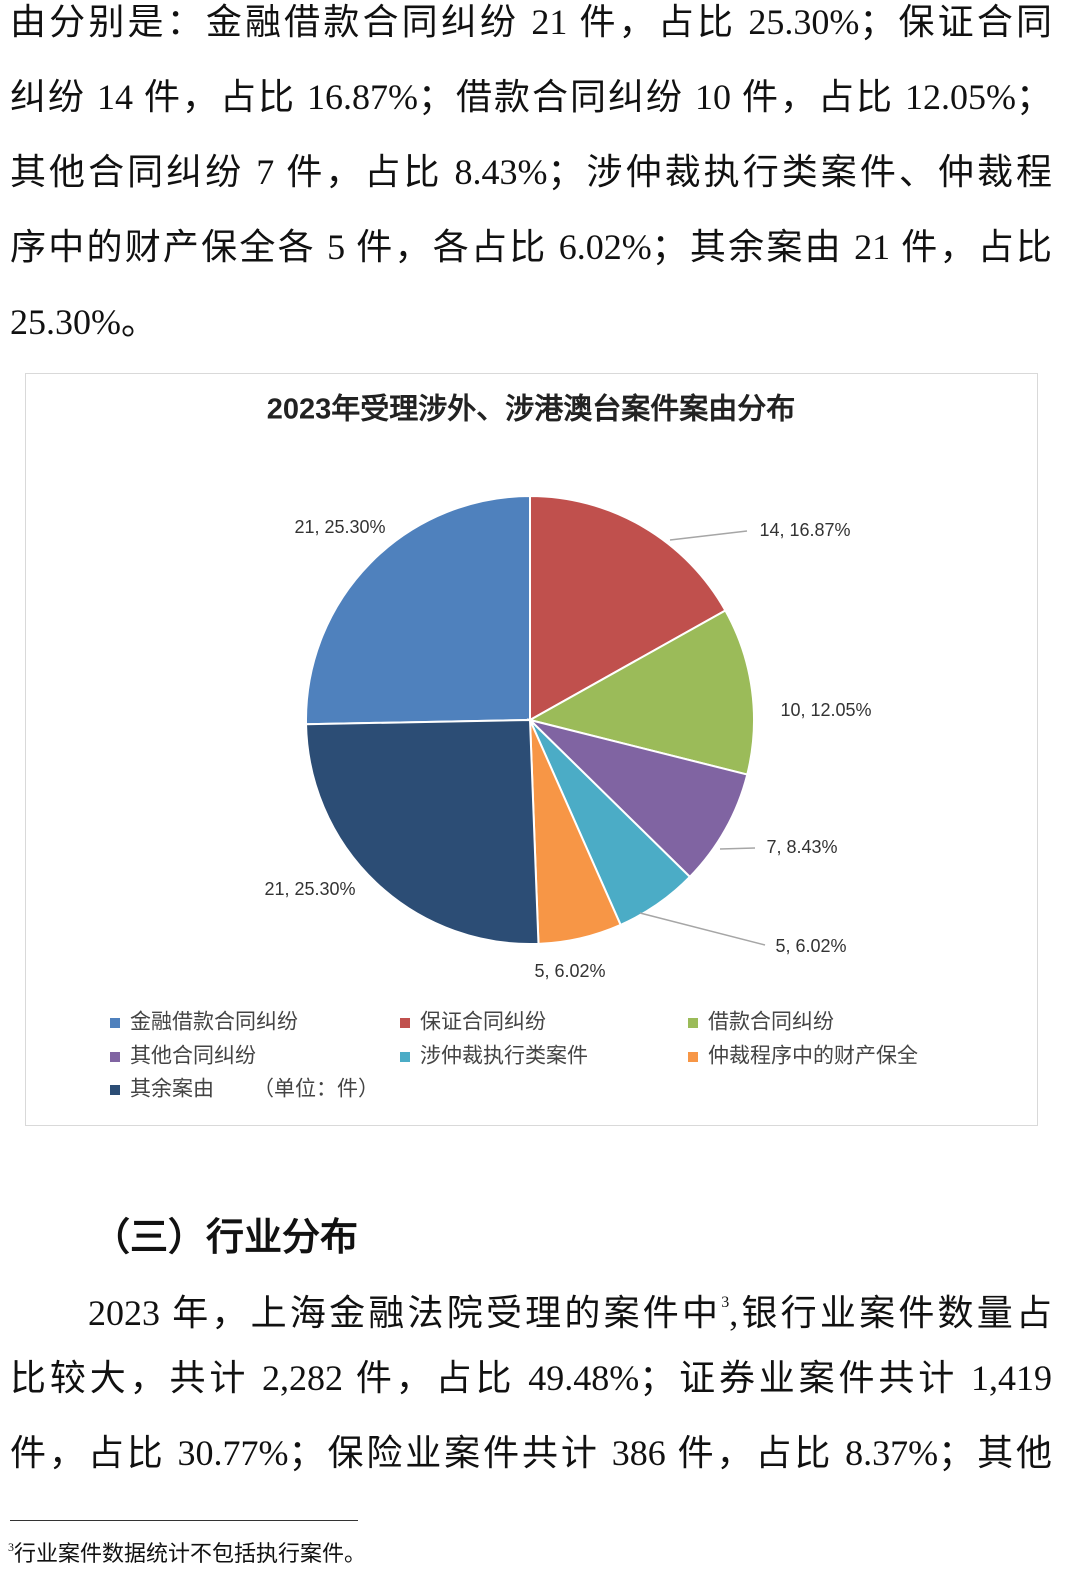 Image resolution: width=1080 pixels, height=1596 pixels. Describe the element at coordinates (771, 1022) in the screenshot. I see `legend-label: 借款合同纠纷` at that location.